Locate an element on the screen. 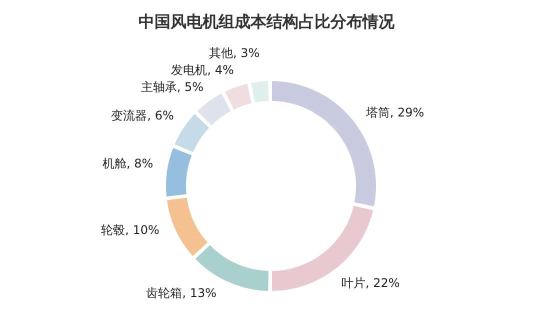 This screenshot has width=533, height=332. slice-label: 变流器, 6% is located at coordinates (142, 115).